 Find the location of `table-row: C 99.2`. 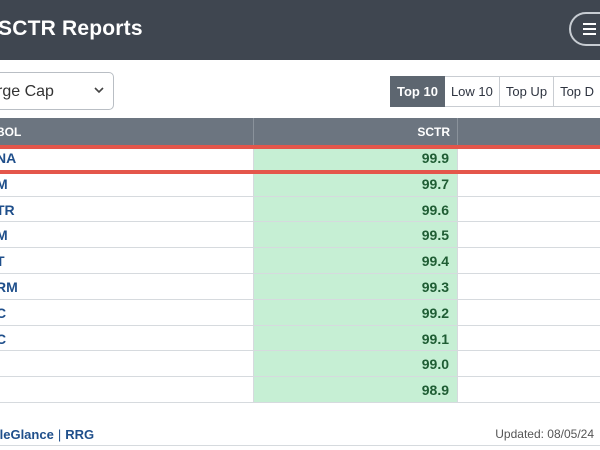

table-row: C 99.2 is located at coordinates (300, 312).